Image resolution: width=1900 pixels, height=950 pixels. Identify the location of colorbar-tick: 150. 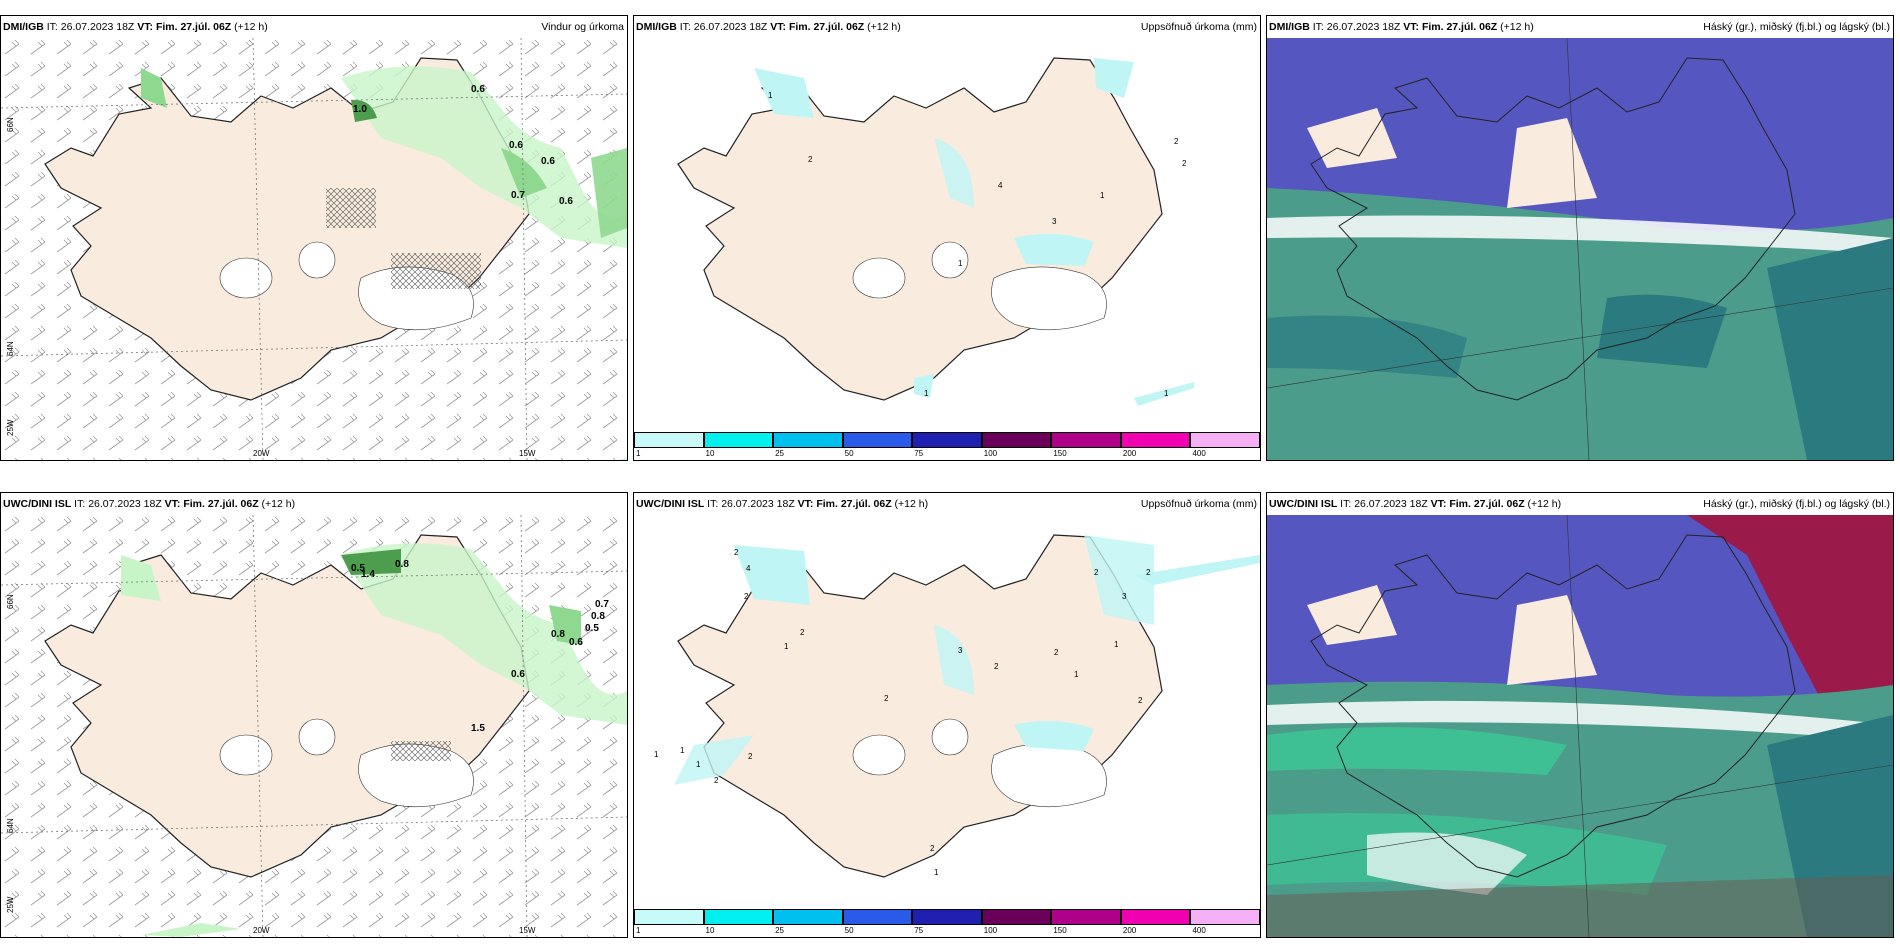
(1060, 930).